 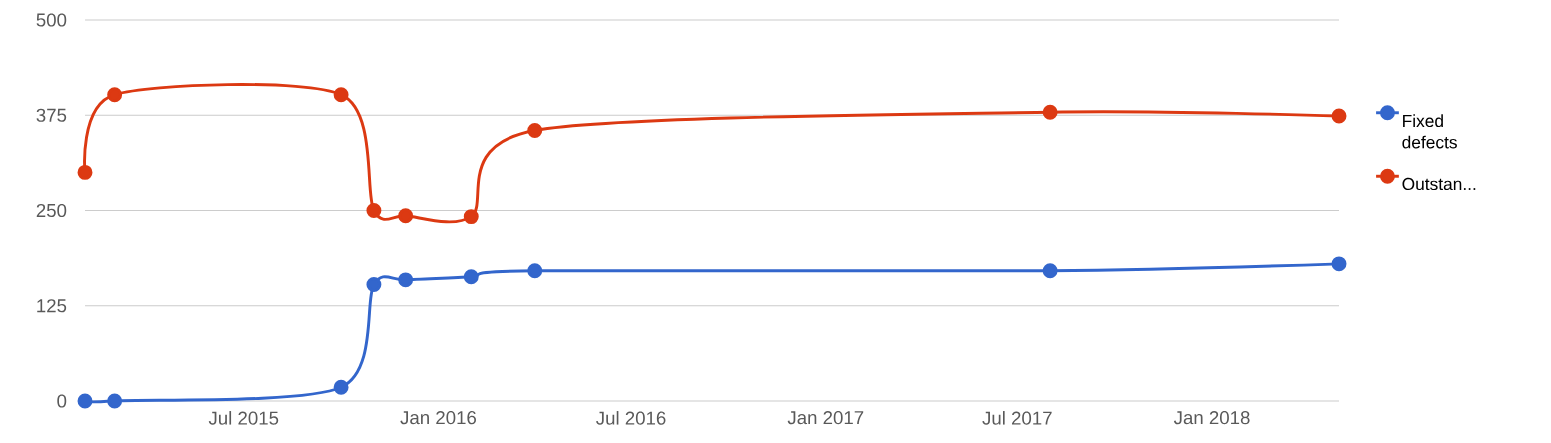 What do you see at coordinates (631, 418) in the screenshot?
I see `x-tick-label: Jul 2016` at bounding box center [631, 418].